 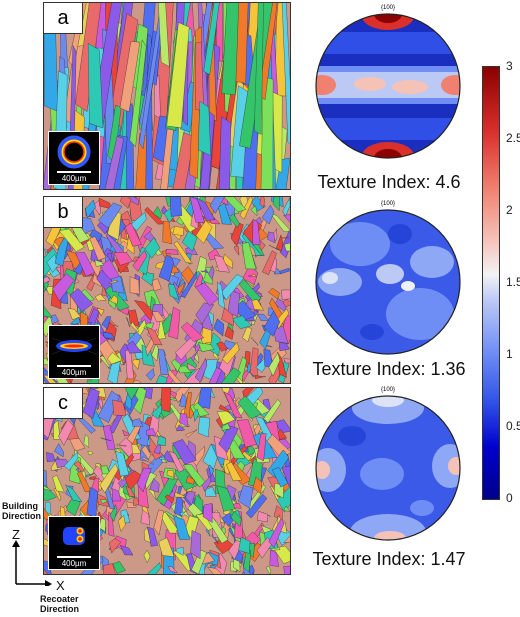 I want to click on axis-arrows, so click(x=32, y=563).